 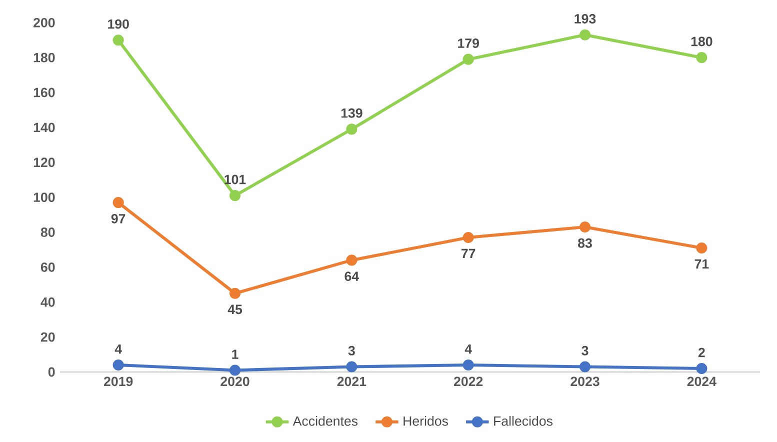 What do you see at coordinates (701, 264) in the screenshot?
I see `data-label: 71` at bounding box center [701, 264].